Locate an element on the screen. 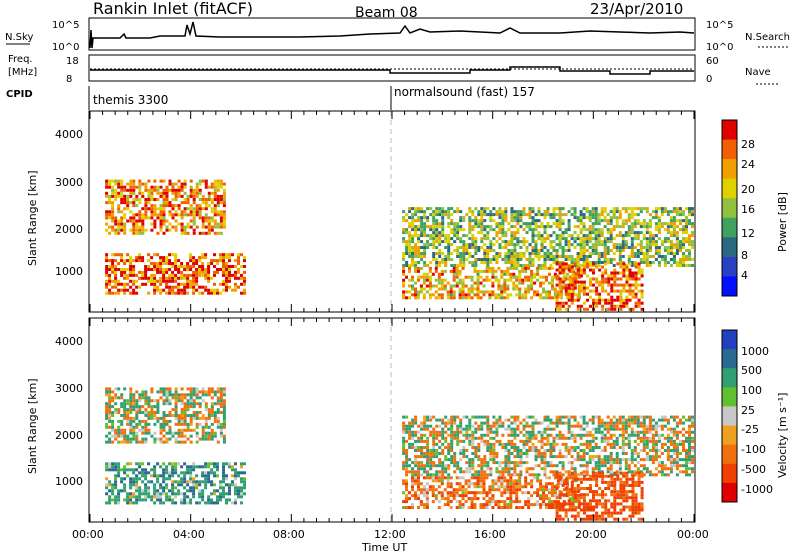 Image resolution: width=800 pixels, height=554 pixels. freq-tick-low: 8 is located at coordinates (69, 79).